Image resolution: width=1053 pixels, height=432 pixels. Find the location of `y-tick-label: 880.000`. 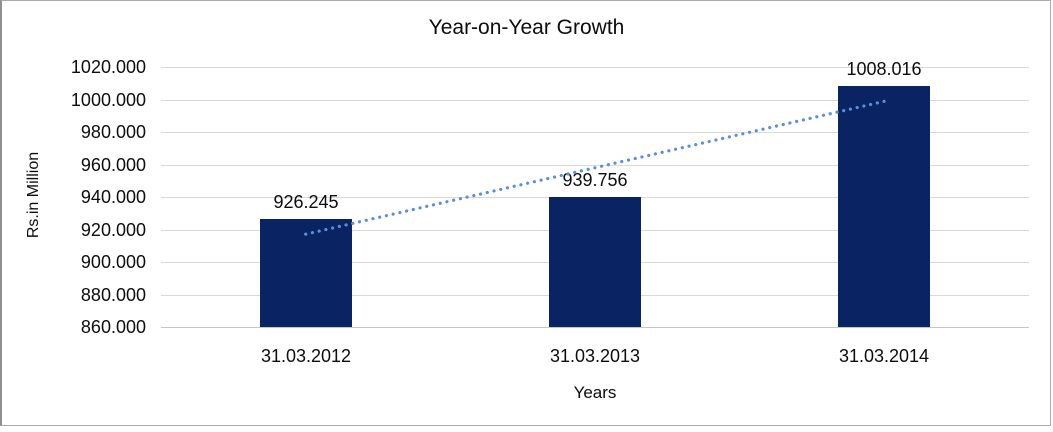

y-tick-label: 880.000 is located at coordinates (113, 295).